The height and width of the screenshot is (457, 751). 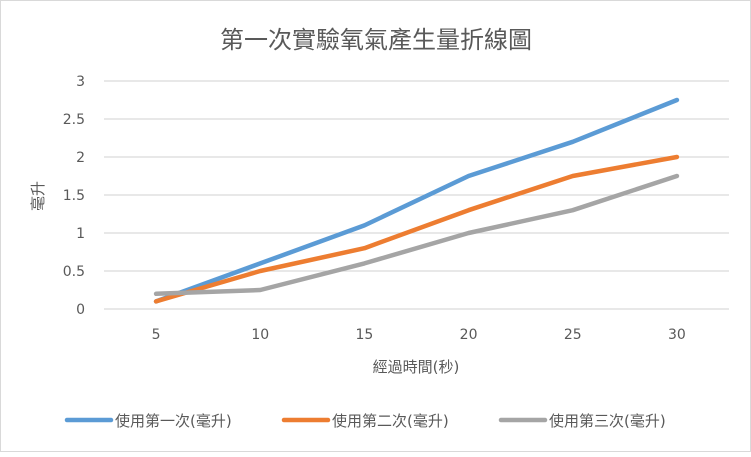 I want to click on y-tick-label: 1.5, so click(x=74, y=196).